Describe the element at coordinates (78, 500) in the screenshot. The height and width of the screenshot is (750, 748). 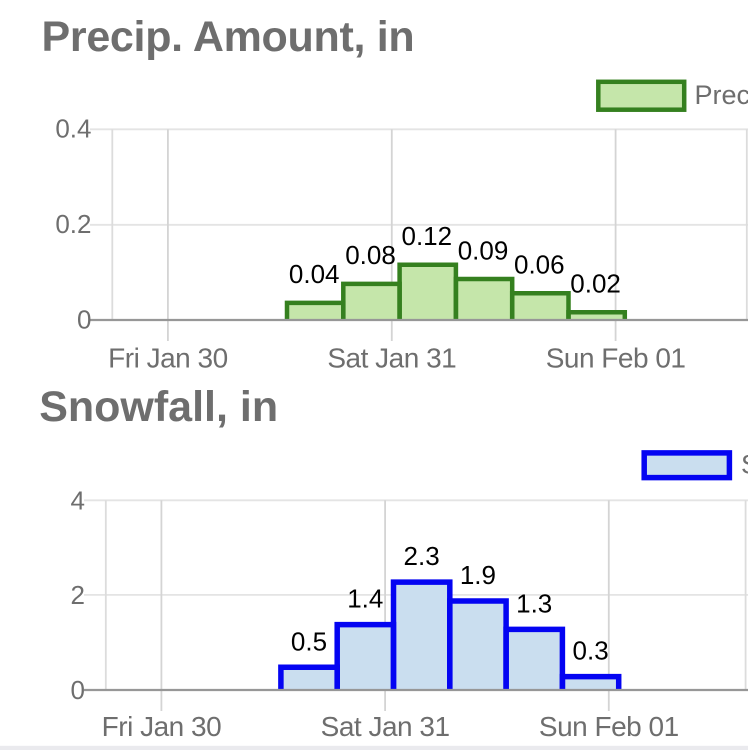
I see `svg-text: 4` at that location.